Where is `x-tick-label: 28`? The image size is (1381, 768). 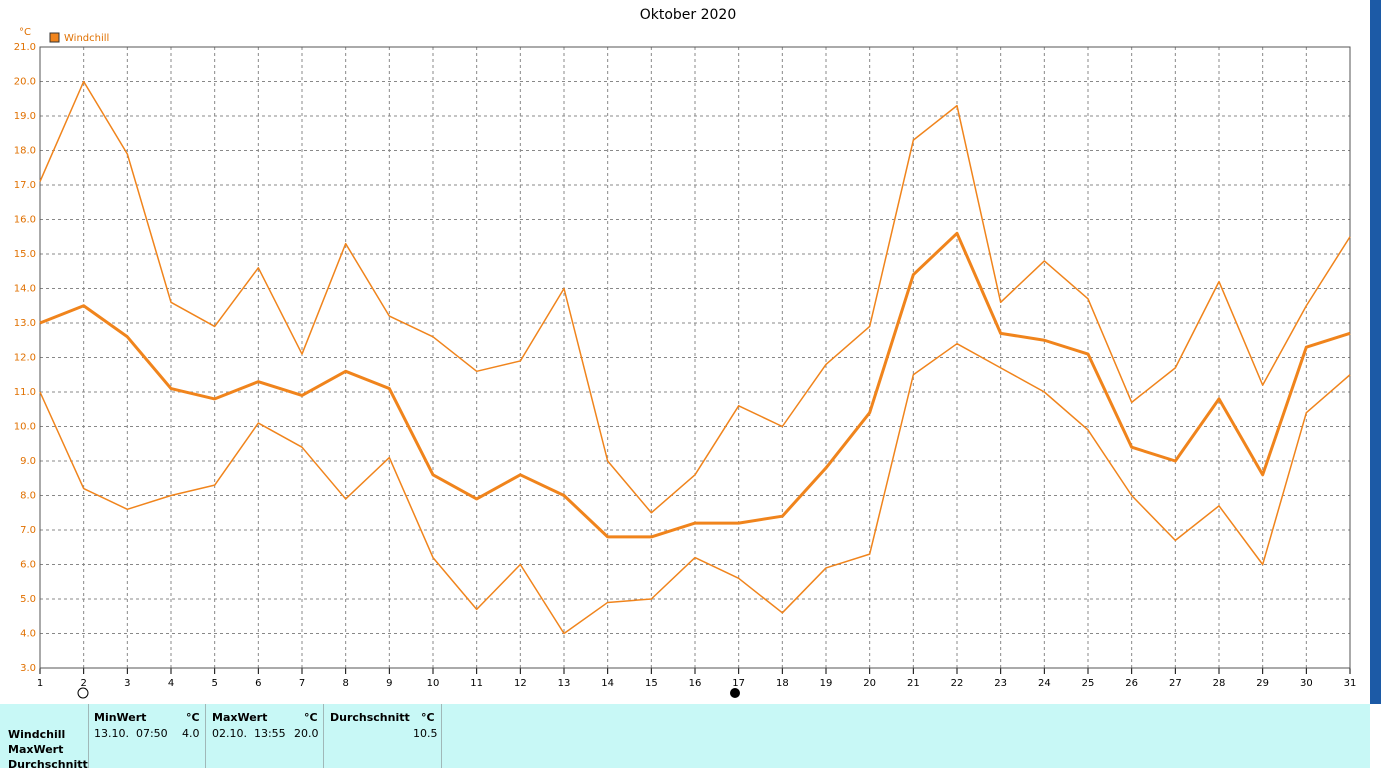 x-tick-label: 28 is located at coordinates (1219, 683).